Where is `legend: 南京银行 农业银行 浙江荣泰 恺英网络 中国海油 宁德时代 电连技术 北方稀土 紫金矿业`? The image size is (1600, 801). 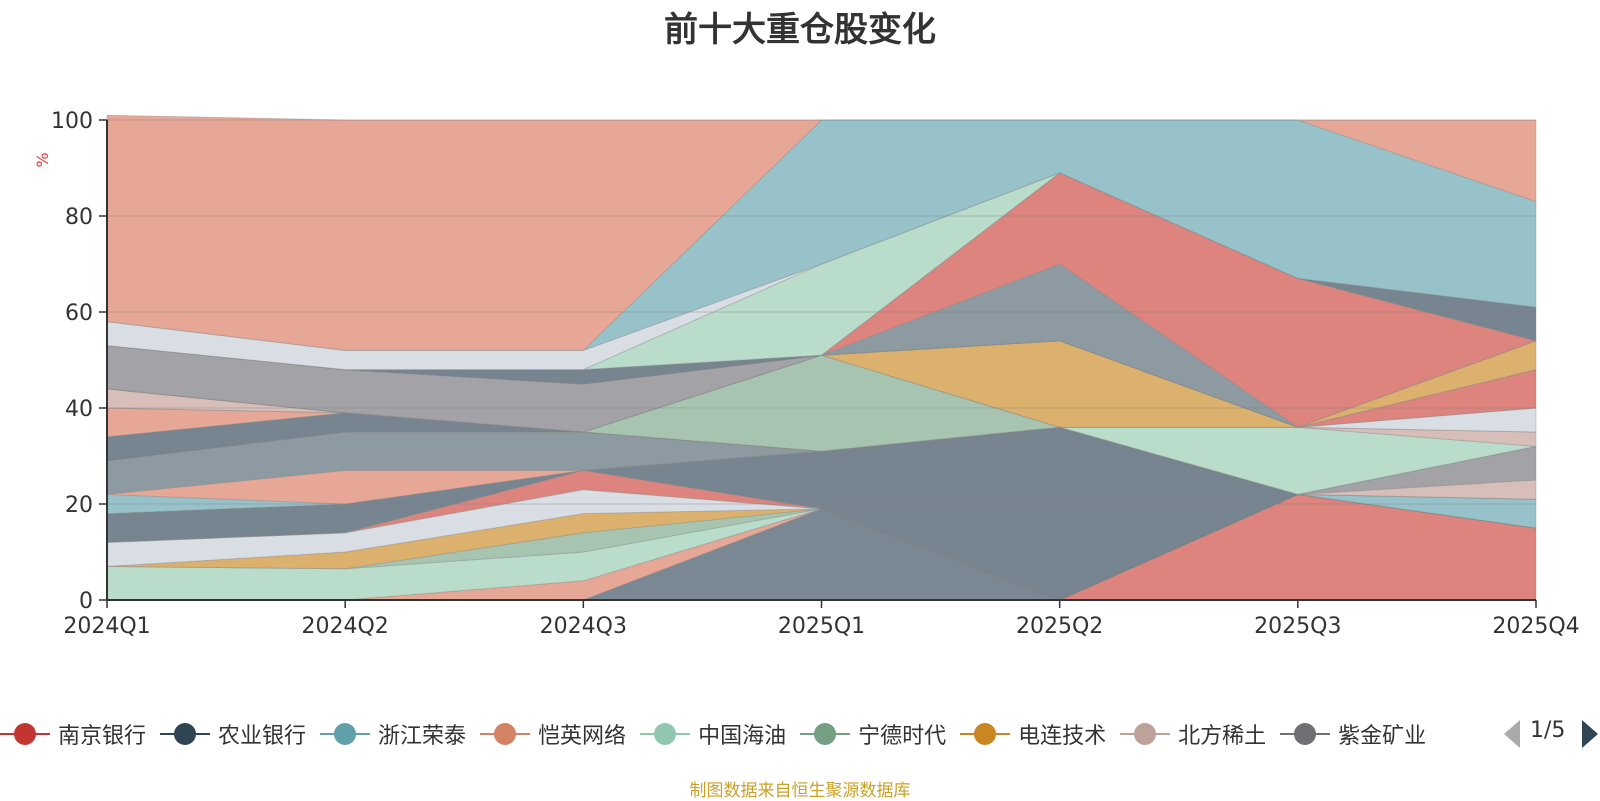 legend: 南京银行 农业银行 浙江荣泰 恺英网络 中国海油 宁德时代 电连技术 北方稀土 紫金矿业 is located at coordinates (750, 734).